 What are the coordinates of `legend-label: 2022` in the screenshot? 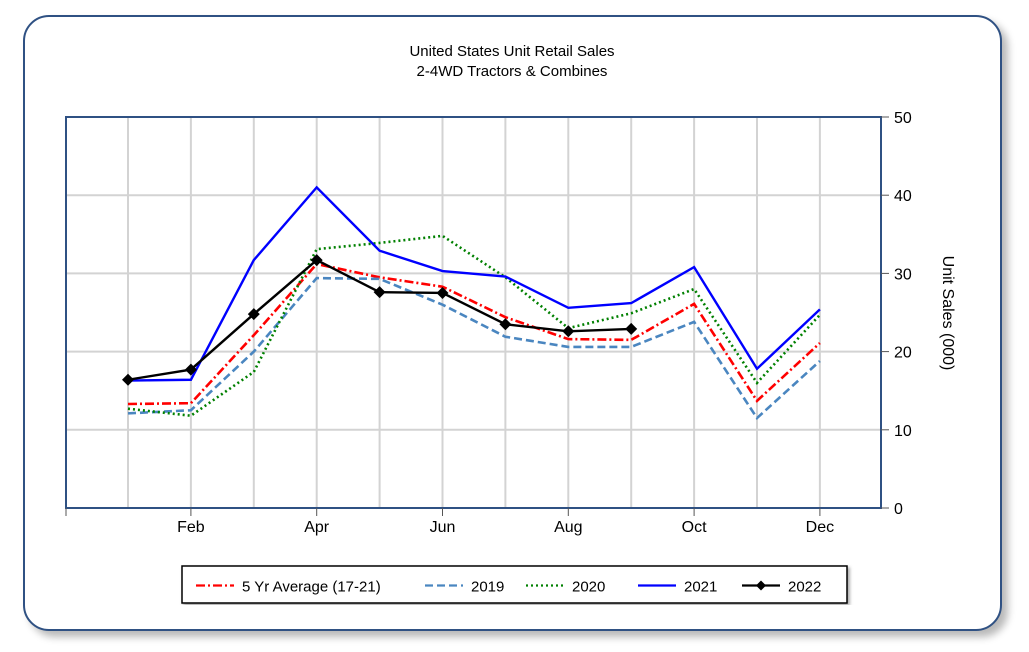 It's located at (804, 587).